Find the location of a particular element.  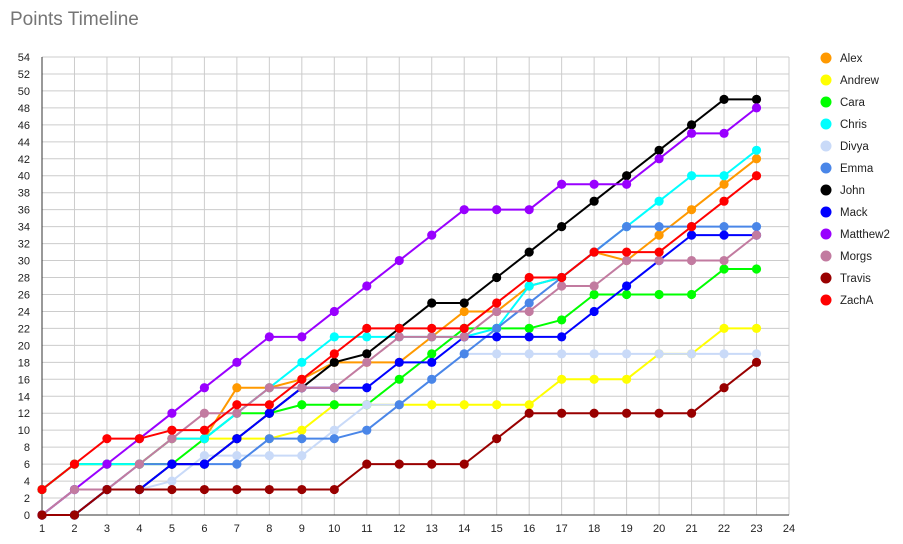

legend-label: Morgs is located at coordinates (856, 257).